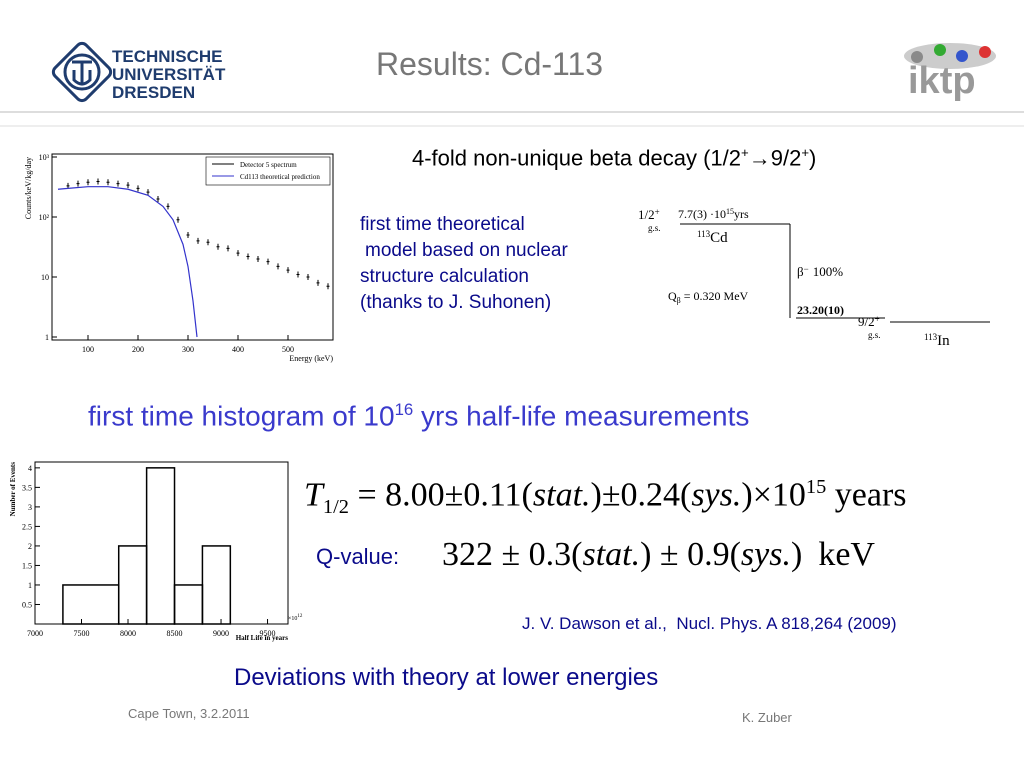 Image resolution: width=1024 pixels, height=768 pixels. What do you see at coordinates (13, 489) in the screenshot?
I see `y-axis-label: Number of Events` at bounding box center [13, 489].